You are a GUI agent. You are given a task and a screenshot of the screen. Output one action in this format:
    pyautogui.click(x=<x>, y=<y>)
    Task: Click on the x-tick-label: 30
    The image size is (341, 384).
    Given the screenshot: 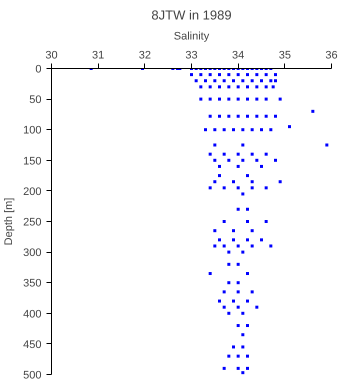 What is the action you would take?
    pyautogui.click(x=51, y=56)
    